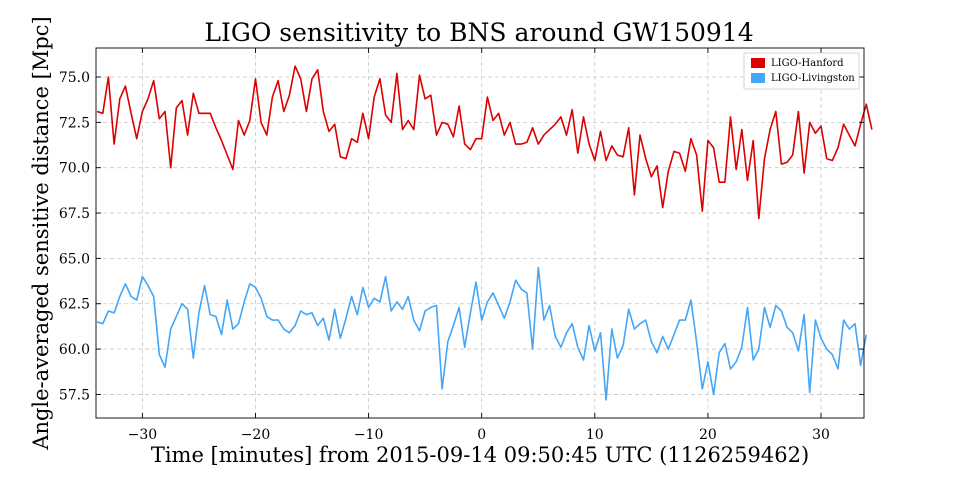 The image size is (960, 480). I want to click on y-tick-label: 75.0, so click(74, 78).